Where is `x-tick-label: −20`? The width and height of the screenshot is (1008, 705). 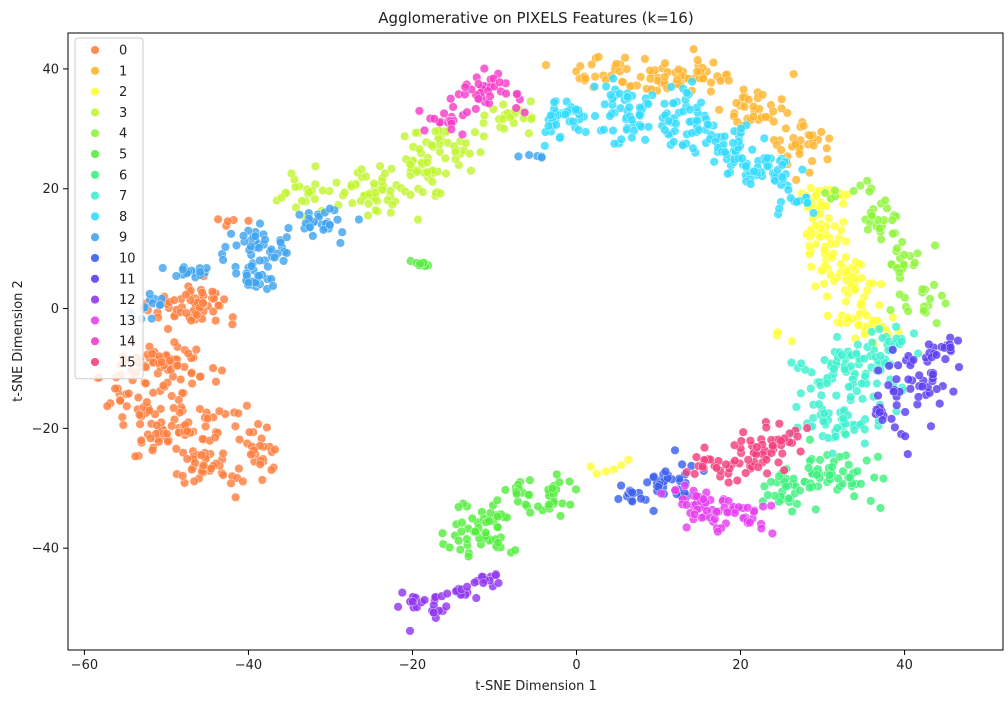
x-tick-label: −20 is located at coordinates (412, 665).